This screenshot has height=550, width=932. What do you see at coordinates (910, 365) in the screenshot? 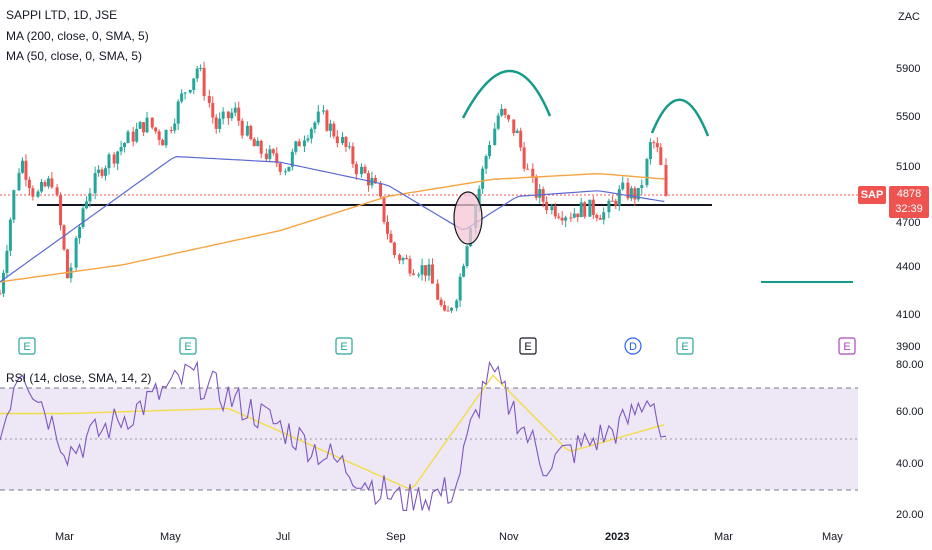
I see `rsi-tick: 80.00` at bounding box center [910, 365].